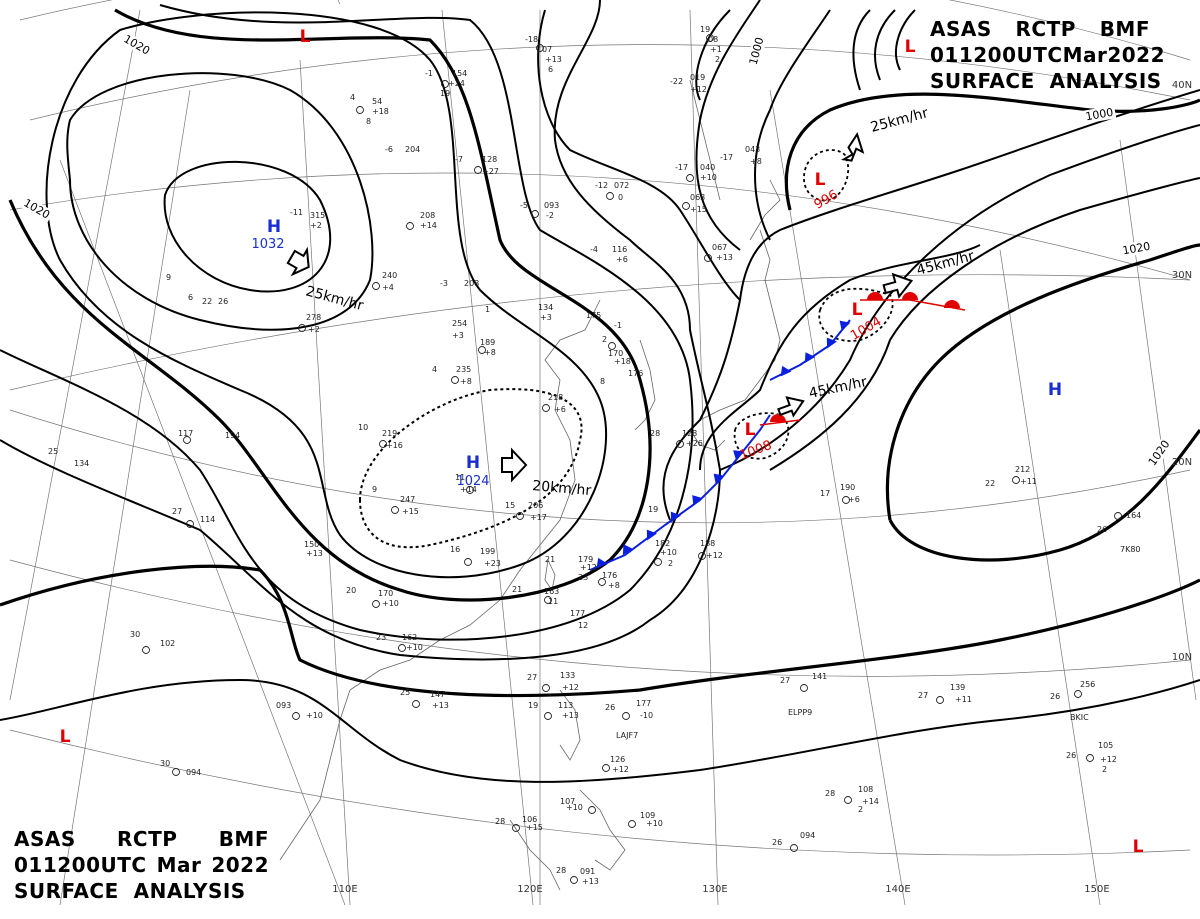  Describe the element at coordinates (529, 819) in the screenshot. I see `station-value: 106` at that location.